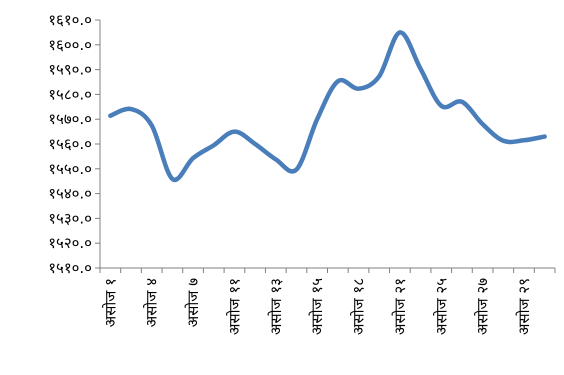  What do you see at coordinates (234, 306) in the screenshot?
I see `x-tick-label: असोज ११` at bounding box center [234, 306].